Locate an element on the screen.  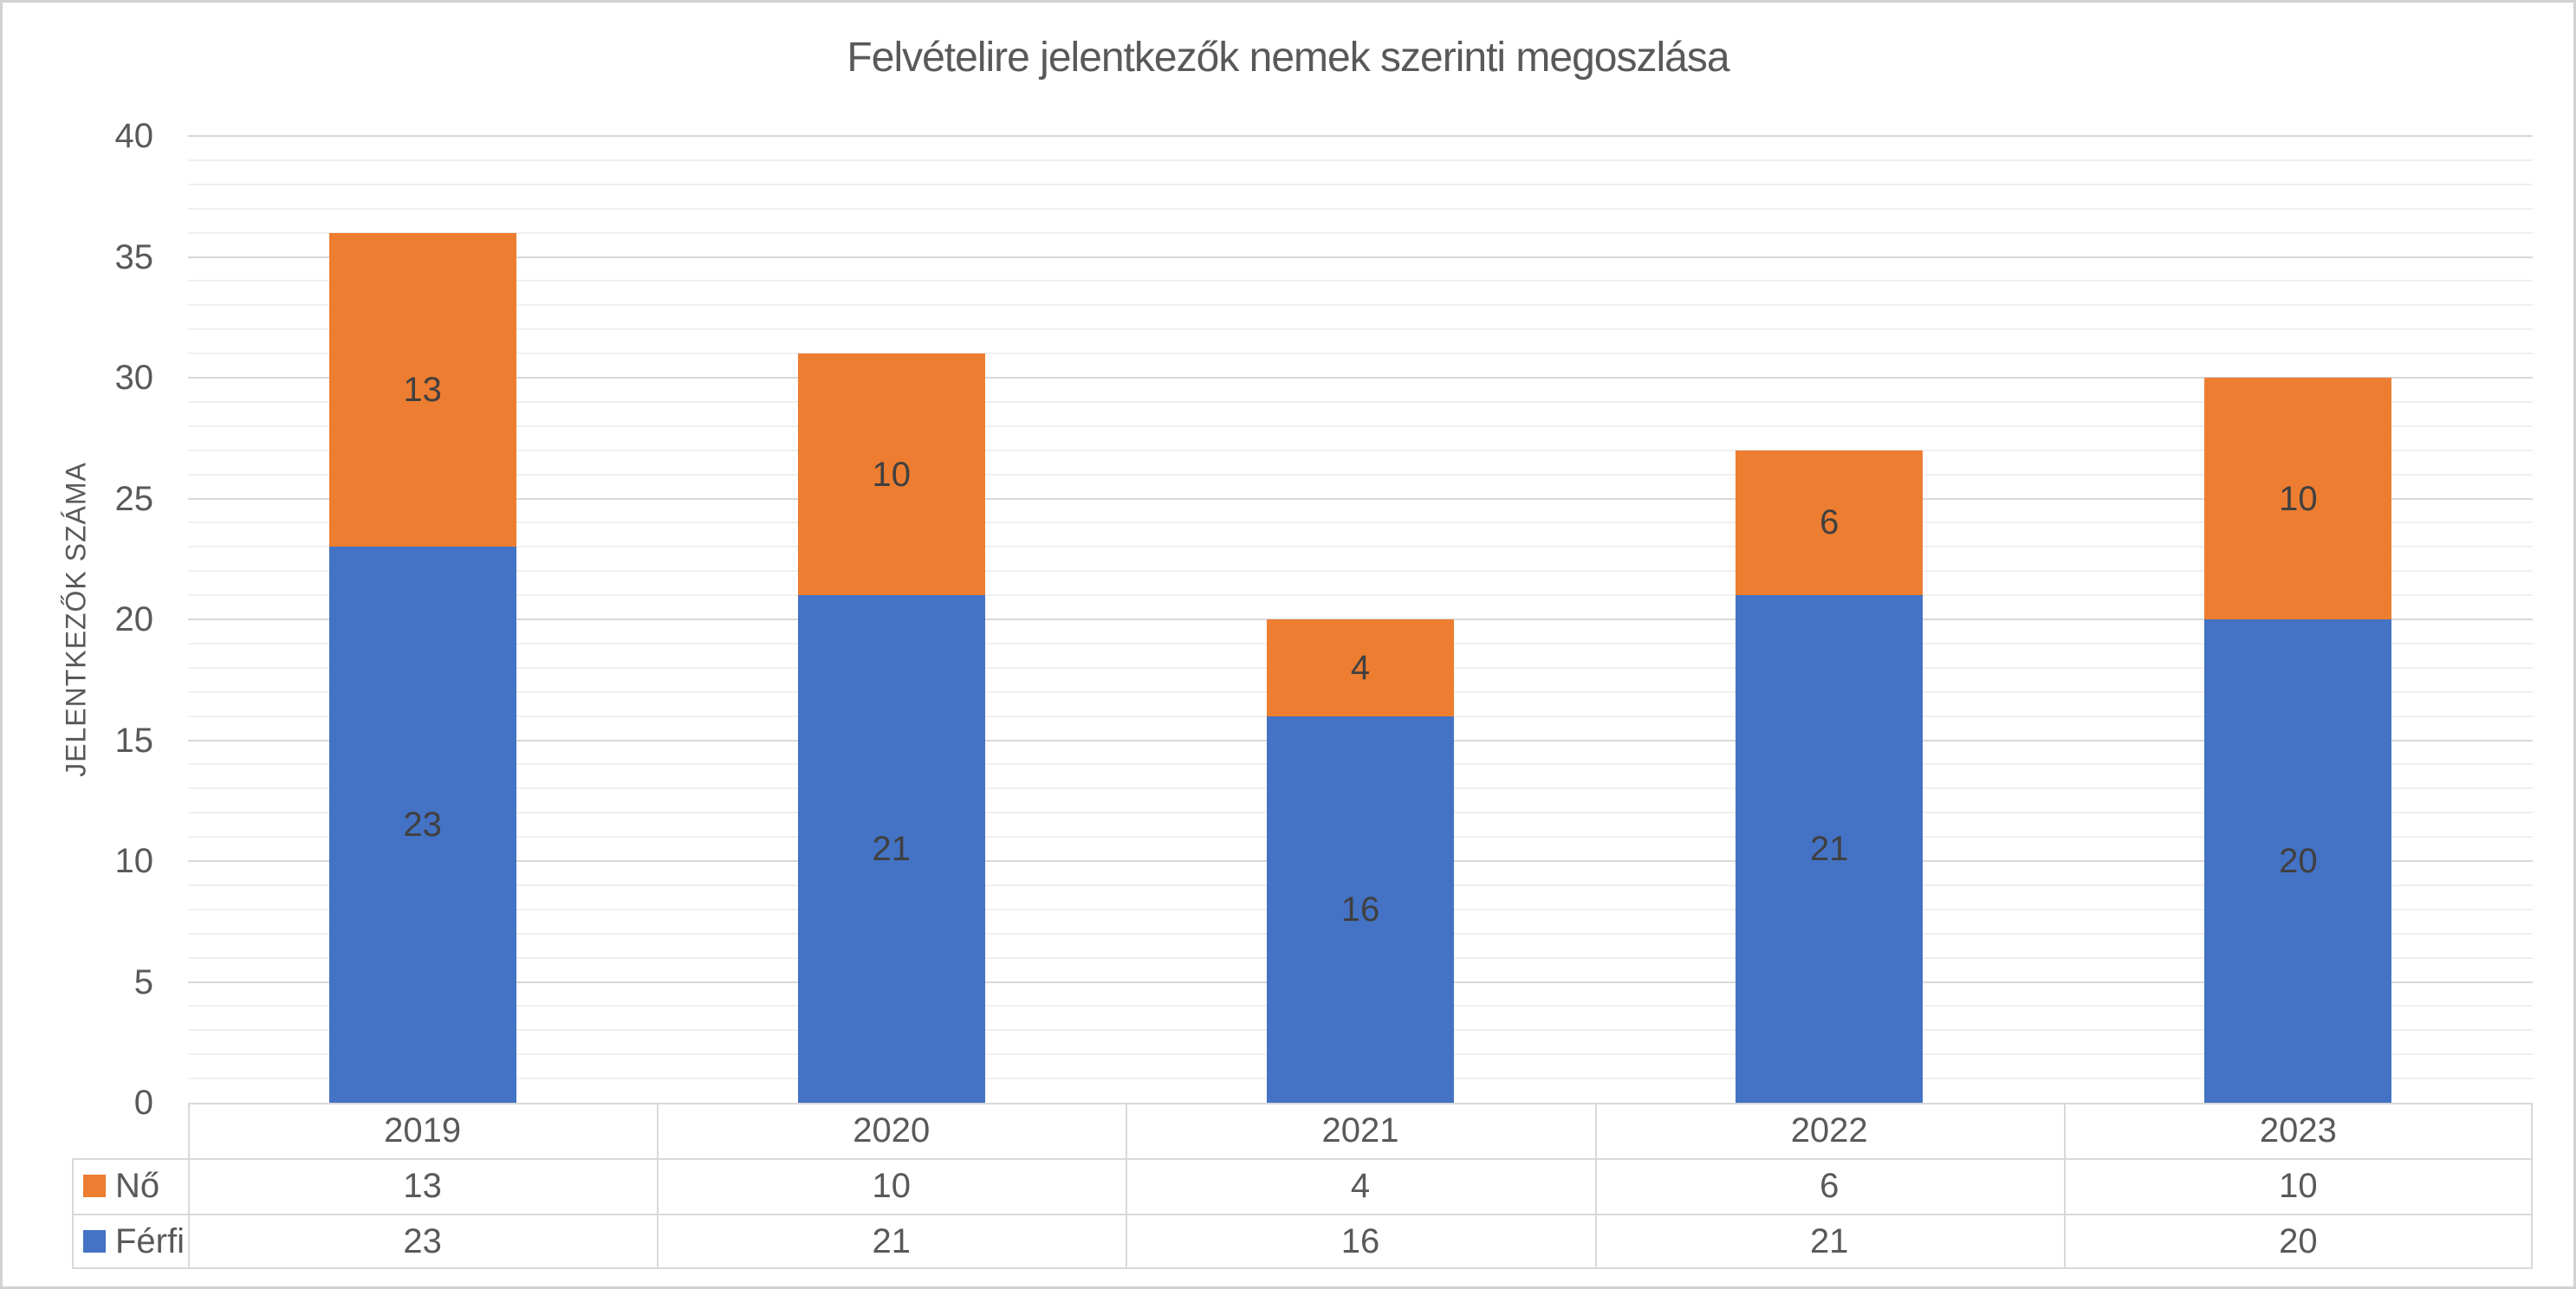
legend-label: Nő is located at coordinates (138, 1185).